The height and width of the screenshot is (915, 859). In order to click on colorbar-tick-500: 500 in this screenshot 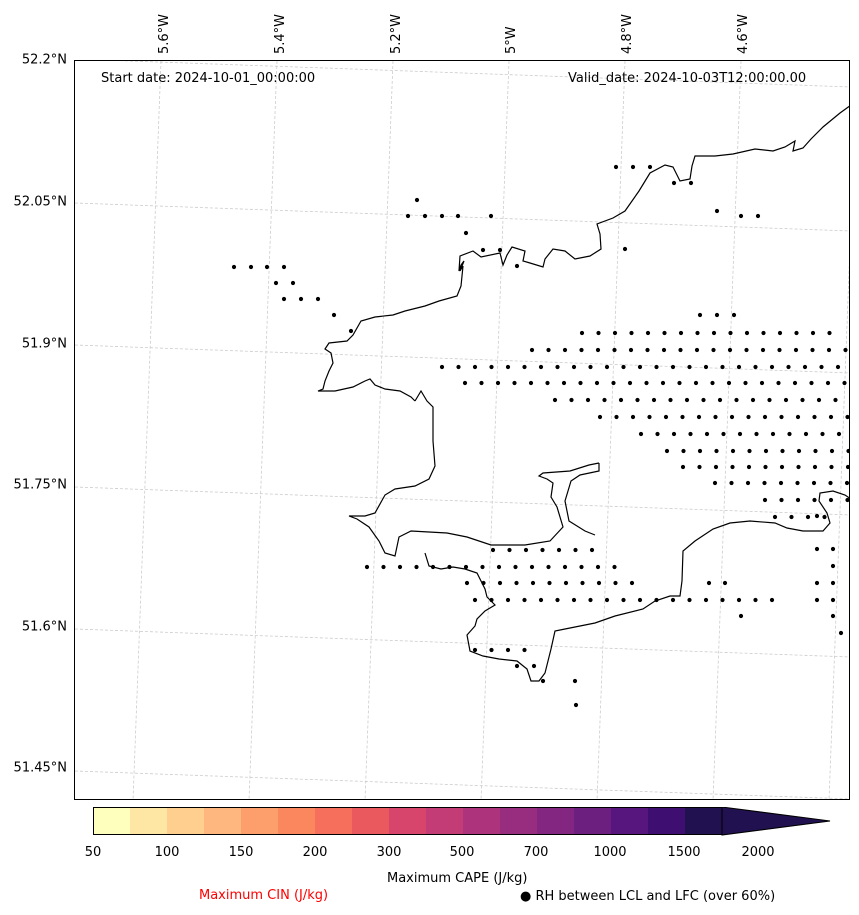, I will do `click(462, 852)`.